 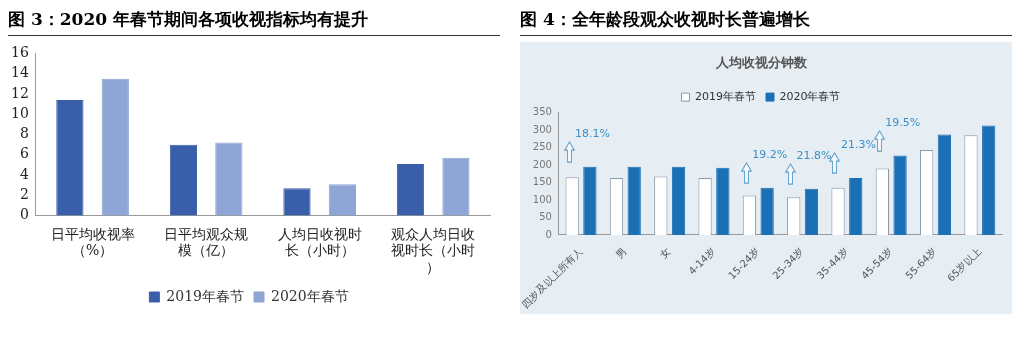 I want to click on y-tick-label: 14, so click(x=19, y=72).